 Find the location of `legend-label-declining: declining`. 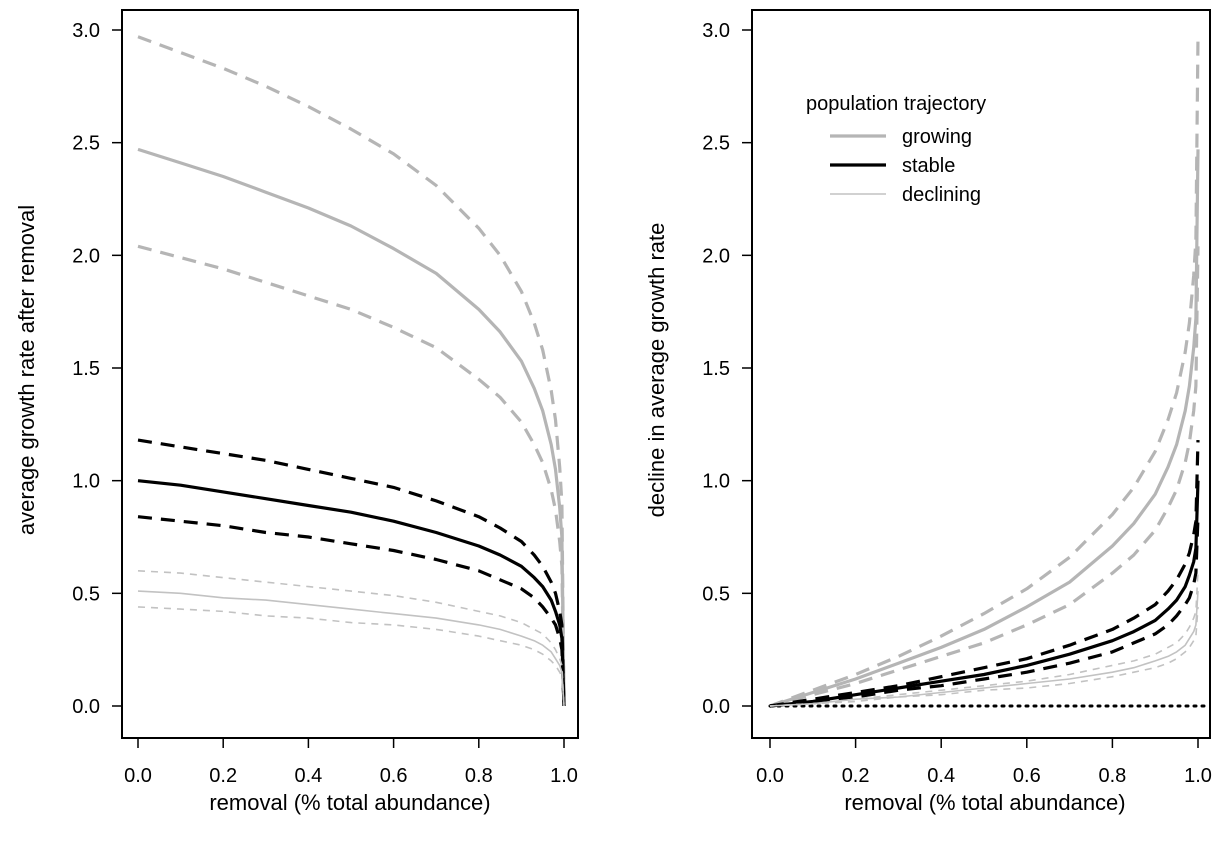

legend-label-declining: declining is located at coordinates (941, 195).